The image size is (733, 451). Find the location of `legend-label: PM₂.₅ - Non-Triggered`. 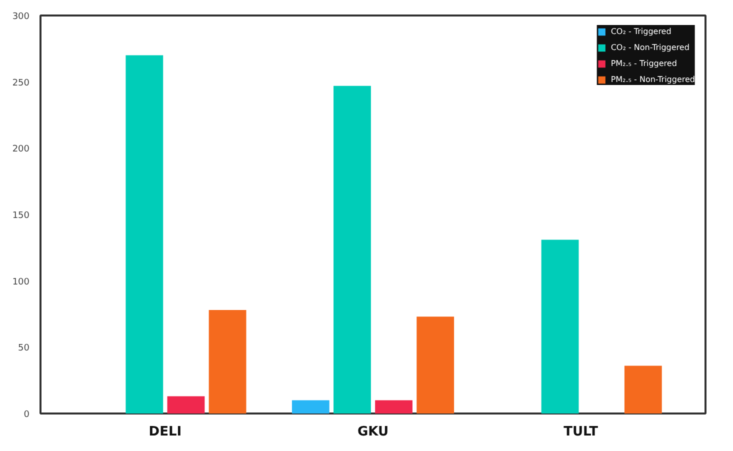

legend-label: PM₂.₅ - Non-Triggered is located at coordinates (652, 79).